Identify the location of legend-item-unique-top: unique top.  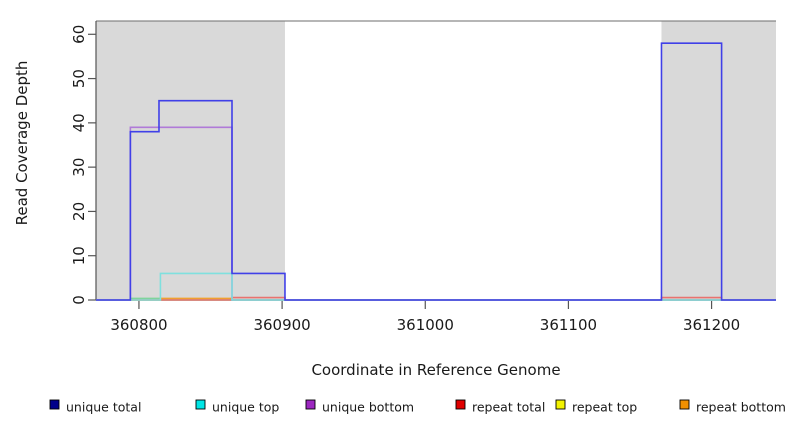
(237, 407).